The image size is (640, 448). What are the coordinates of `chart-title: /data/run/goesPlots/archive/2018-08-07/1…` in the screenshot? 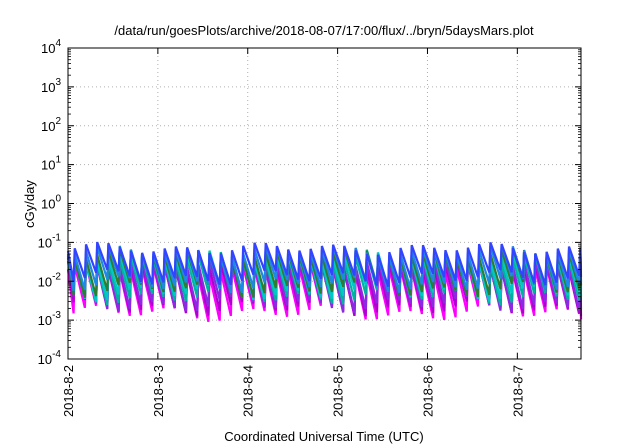 It's located at (324, 30).